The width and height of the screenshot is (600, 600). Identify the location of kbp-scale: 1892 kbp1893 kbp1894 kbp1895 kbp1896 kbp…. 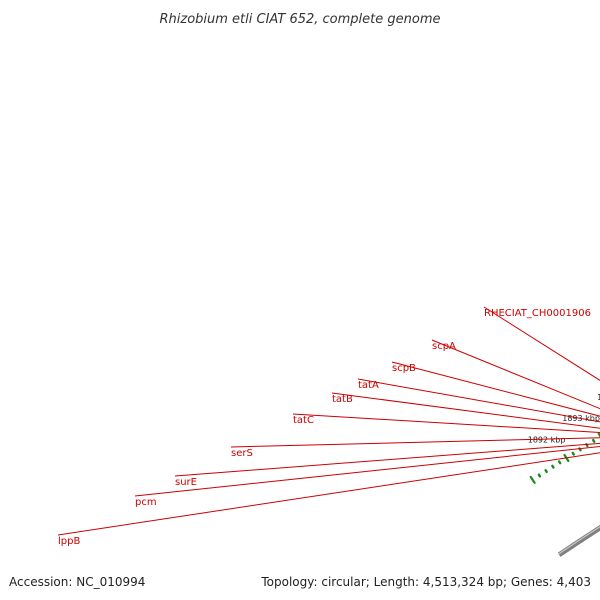
(564, 438).